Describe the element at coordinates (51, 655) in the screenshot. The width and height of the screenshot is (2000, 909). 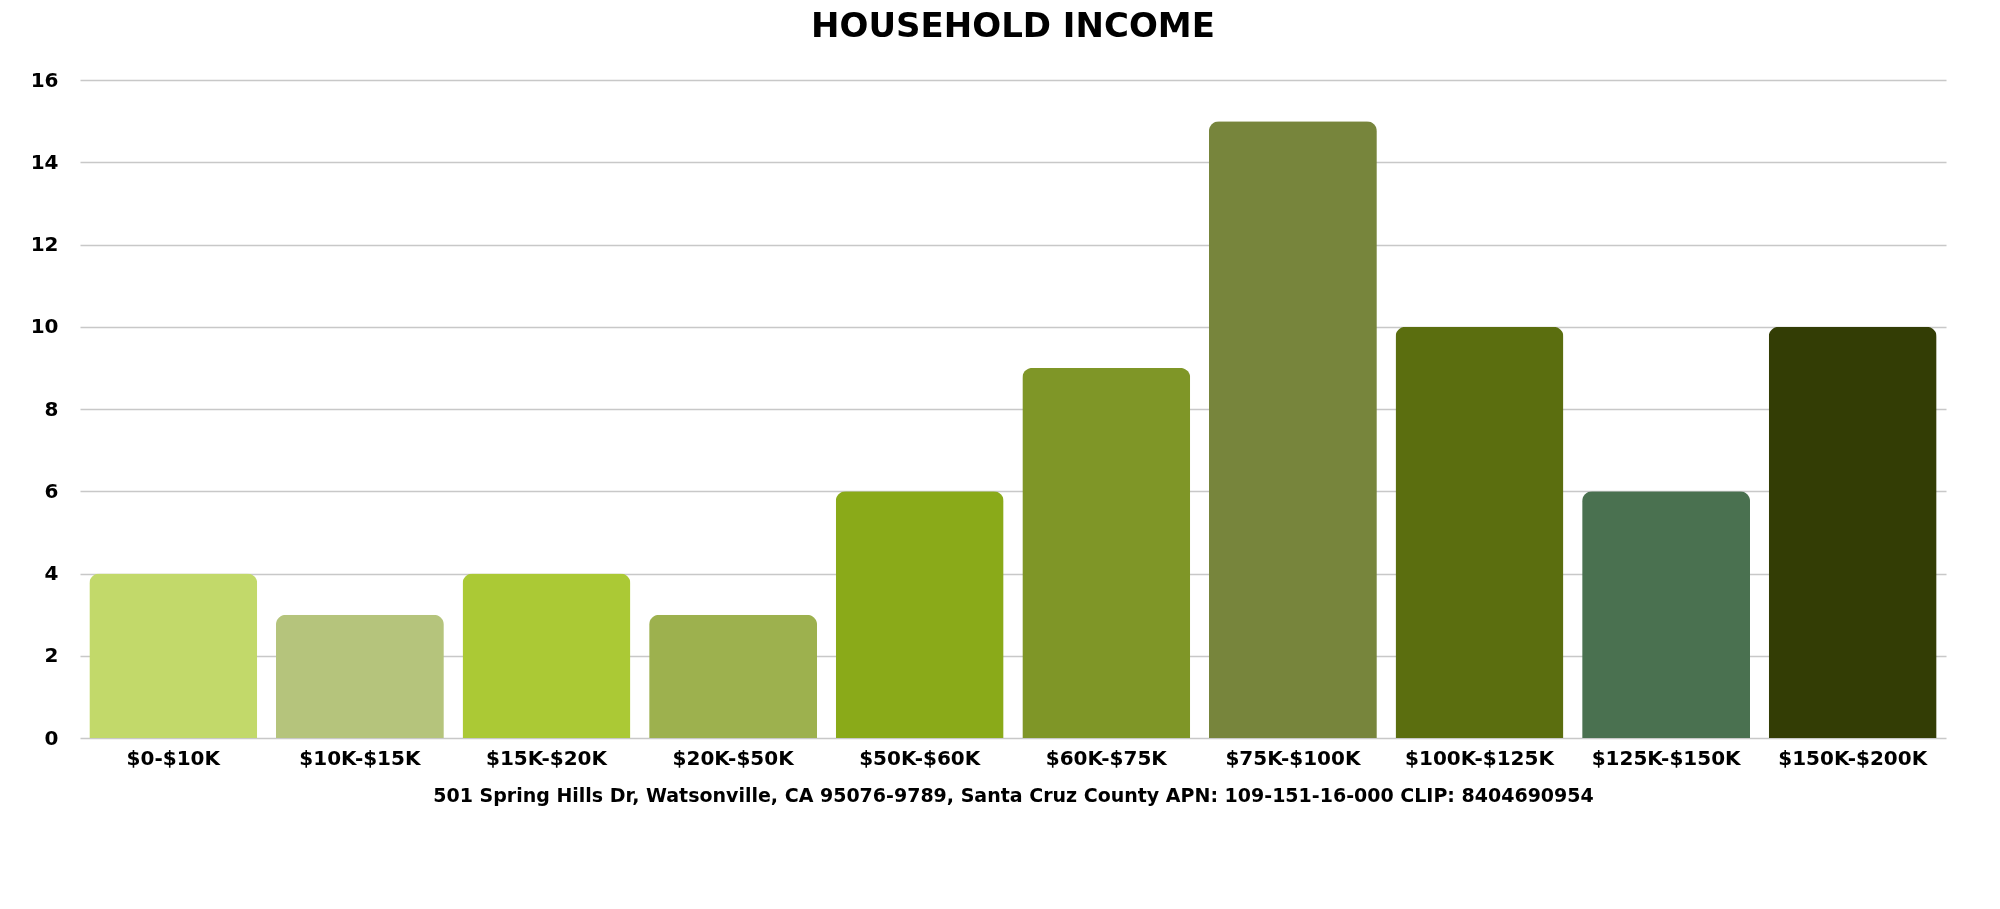
I see `y-tick-label: 2` at that location.